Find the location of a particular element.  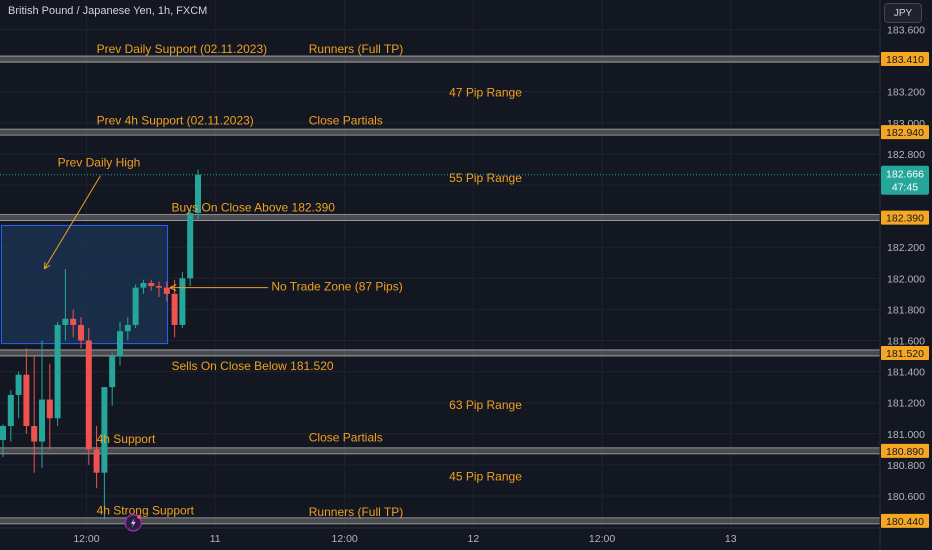

level-price-tag-label: 180.440 is located at coordinates (905, 522).